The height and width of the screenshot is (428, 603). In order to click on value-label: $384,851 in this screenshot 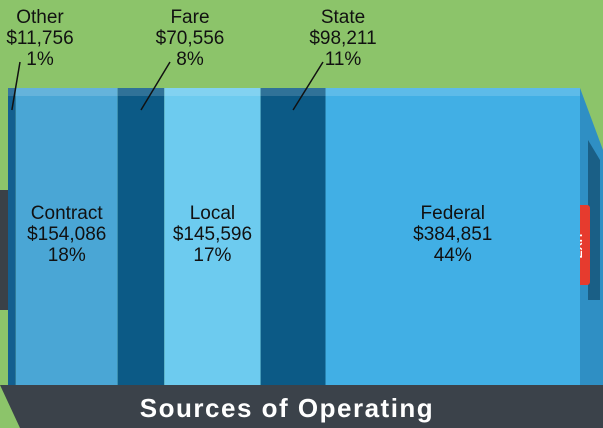, I will do `click(452, 234)`.